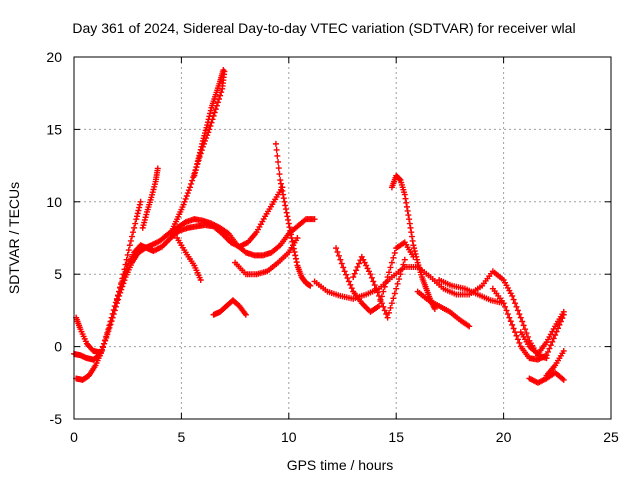 The width and height of the screenshot is (640, 480). What do you see at coordinates (74, 437) in the screenshot?
I see `x-tick-label: 0` at bounding box center [74, 437].